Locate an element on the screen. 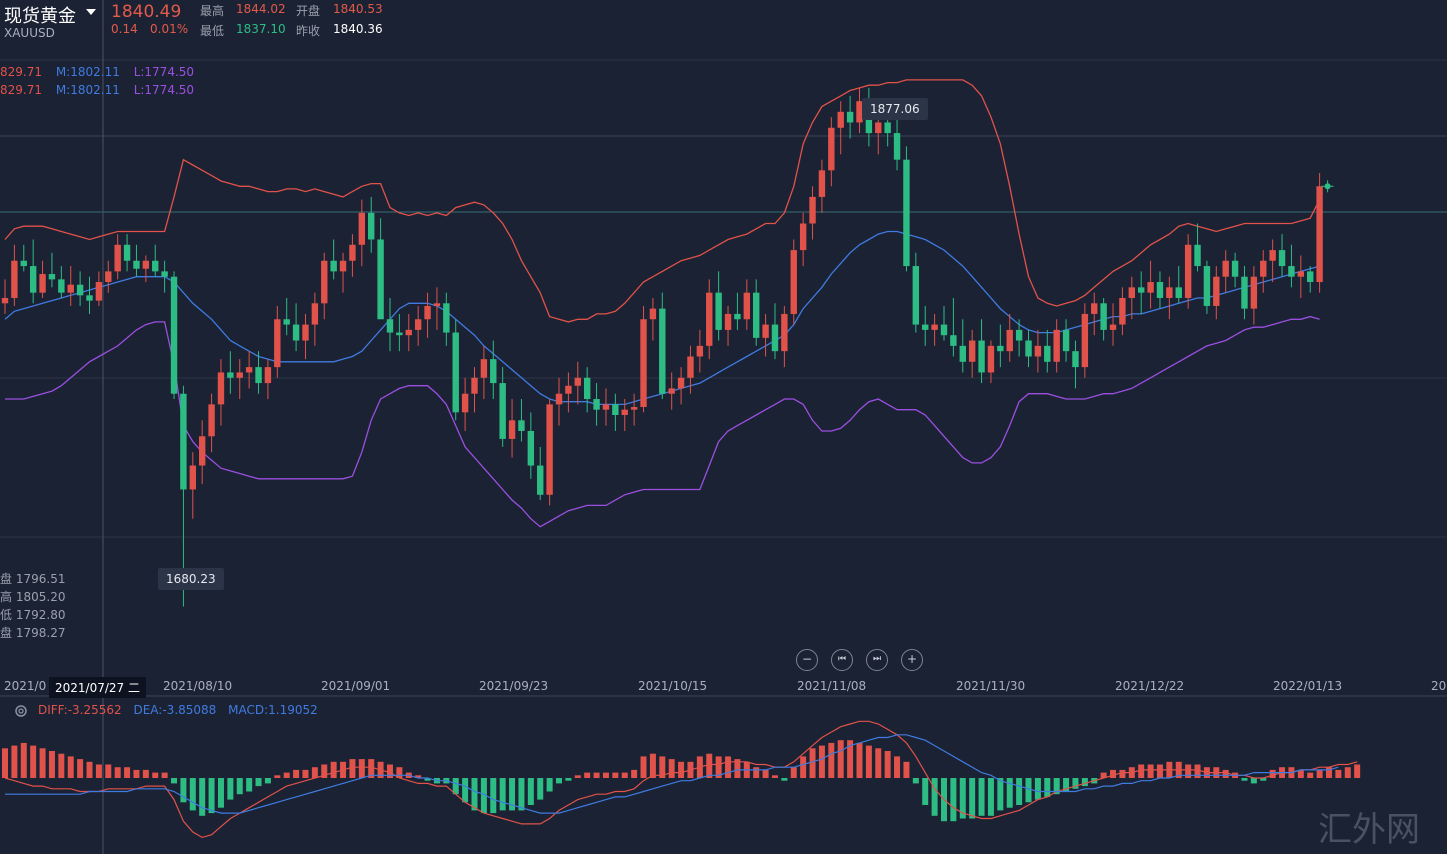 The height and width of the screenshot is (854, 1447). gear-icon is located at coordinates (21, 710).